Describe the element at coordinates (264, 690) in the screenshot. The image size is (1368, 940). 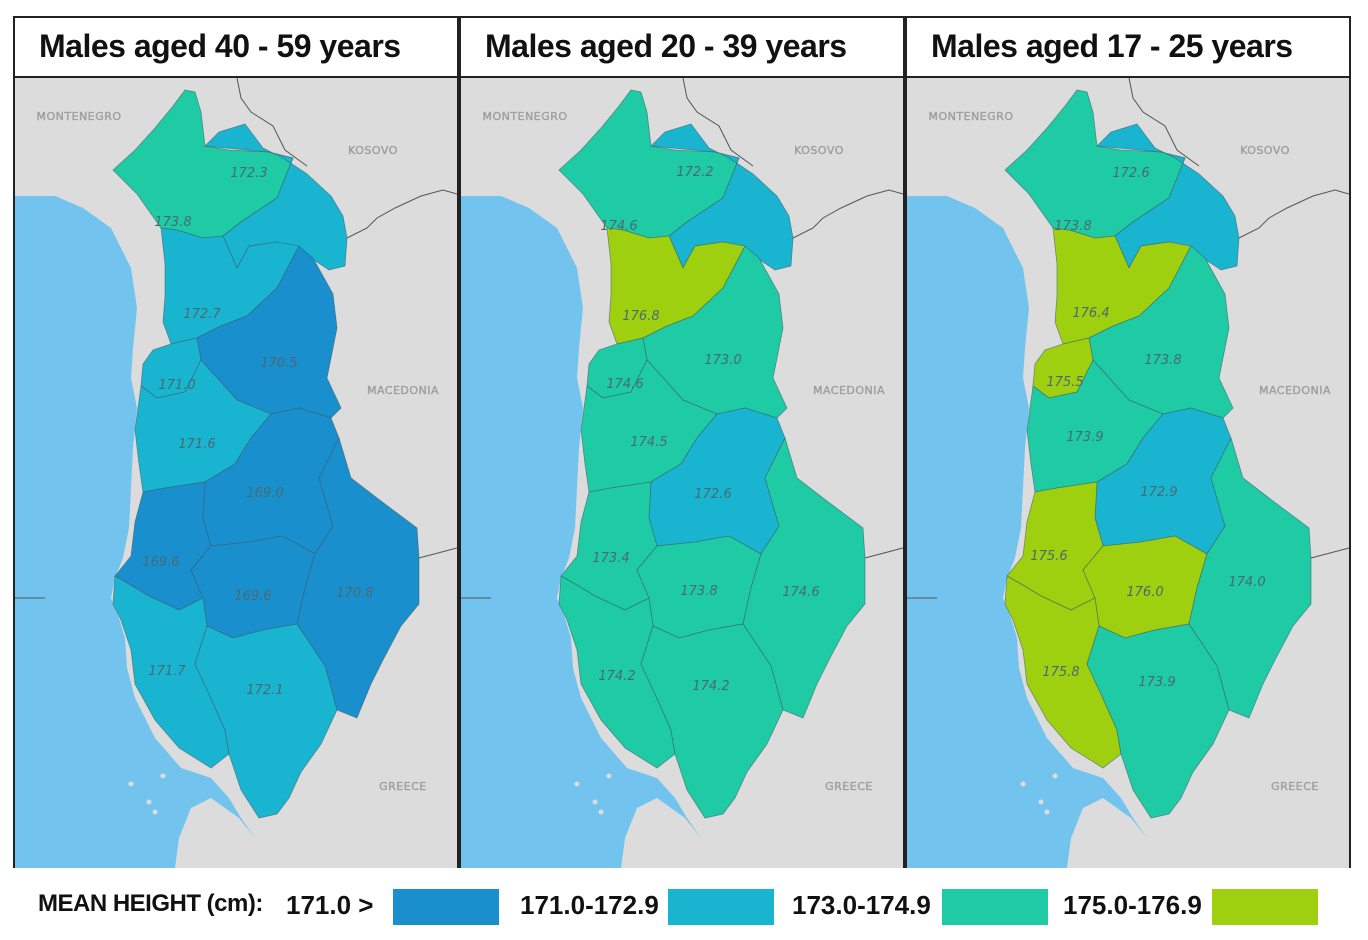
I see `region-value-label: 172.1` at that location.